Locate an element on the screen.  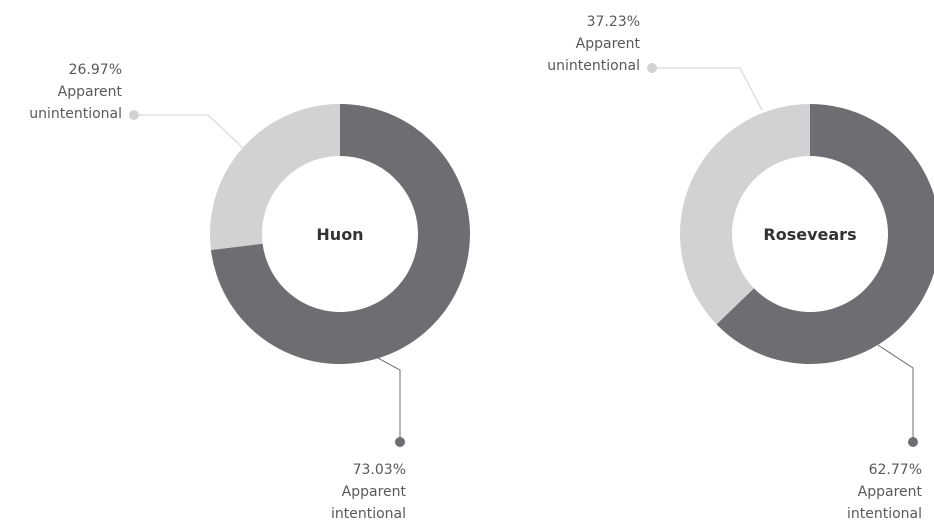
segment-label: 73.03% Apparent intentional is located at coordinates (351, 492).